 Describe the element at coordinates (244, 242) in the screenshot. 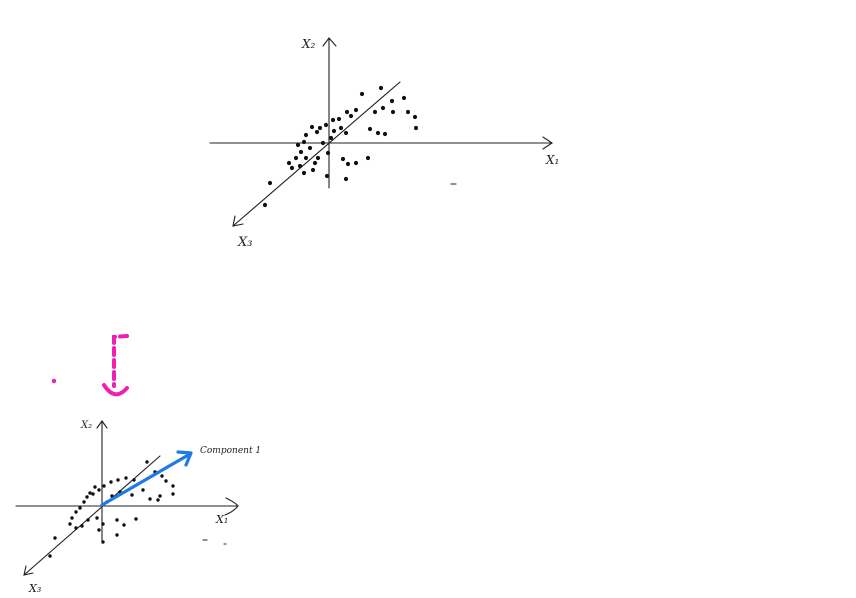

I see `top-x3-label: X₃` at that location.